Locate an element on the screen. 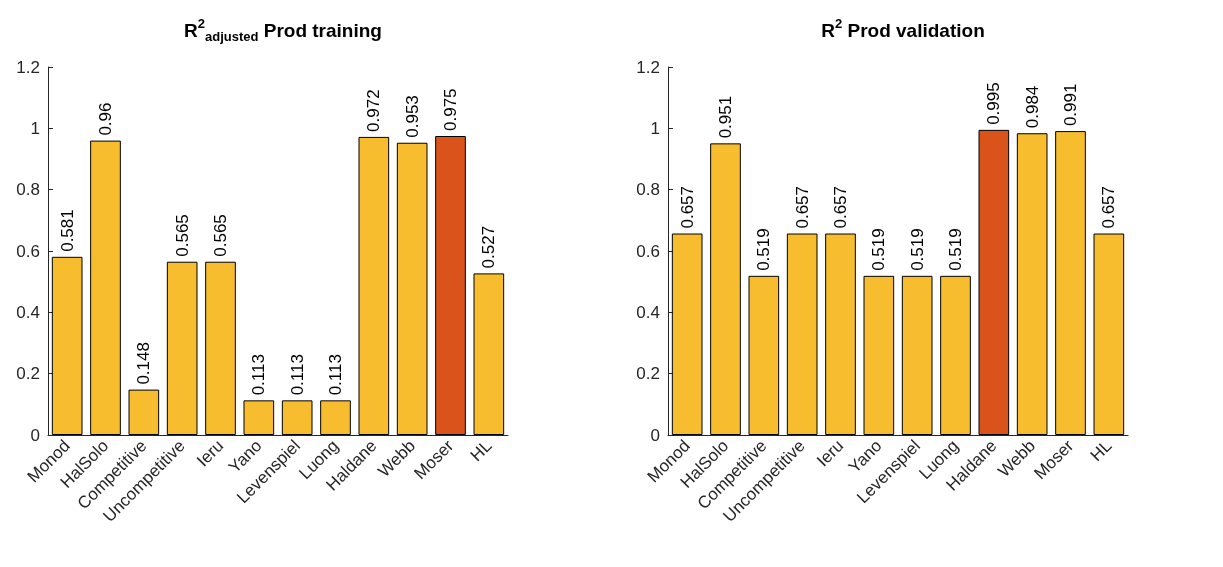 Image resolution: width=1223 pixels, height=567 pixels. data-label: 0.991 is located at coordinates (1070, 105).